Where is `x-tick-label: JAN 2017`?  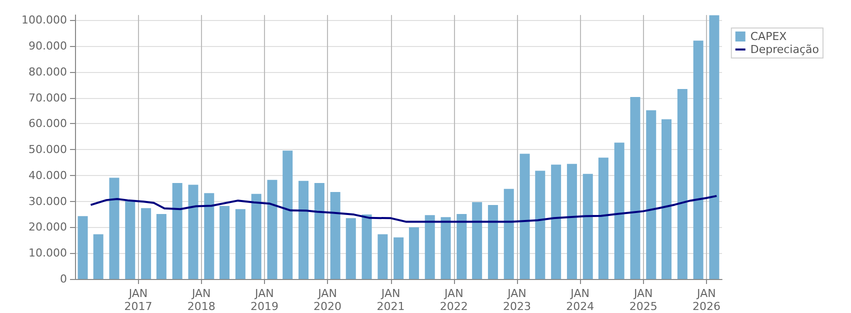
x-tick-label: JAN 2017 is located at coordinates (138, 300).